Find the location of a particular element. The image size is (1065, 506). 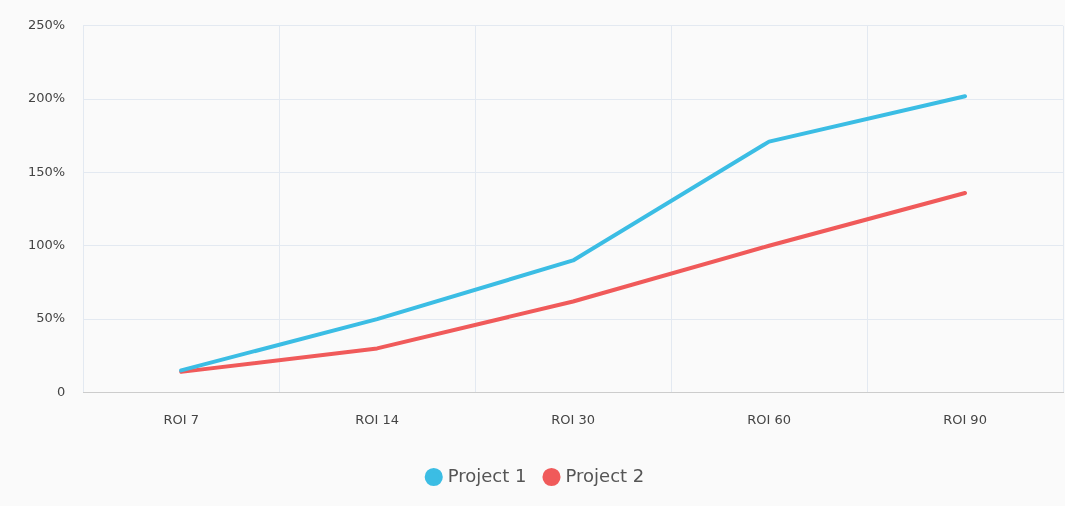

x-tick-label: ROI 60 is located at coordinates (769, 419).